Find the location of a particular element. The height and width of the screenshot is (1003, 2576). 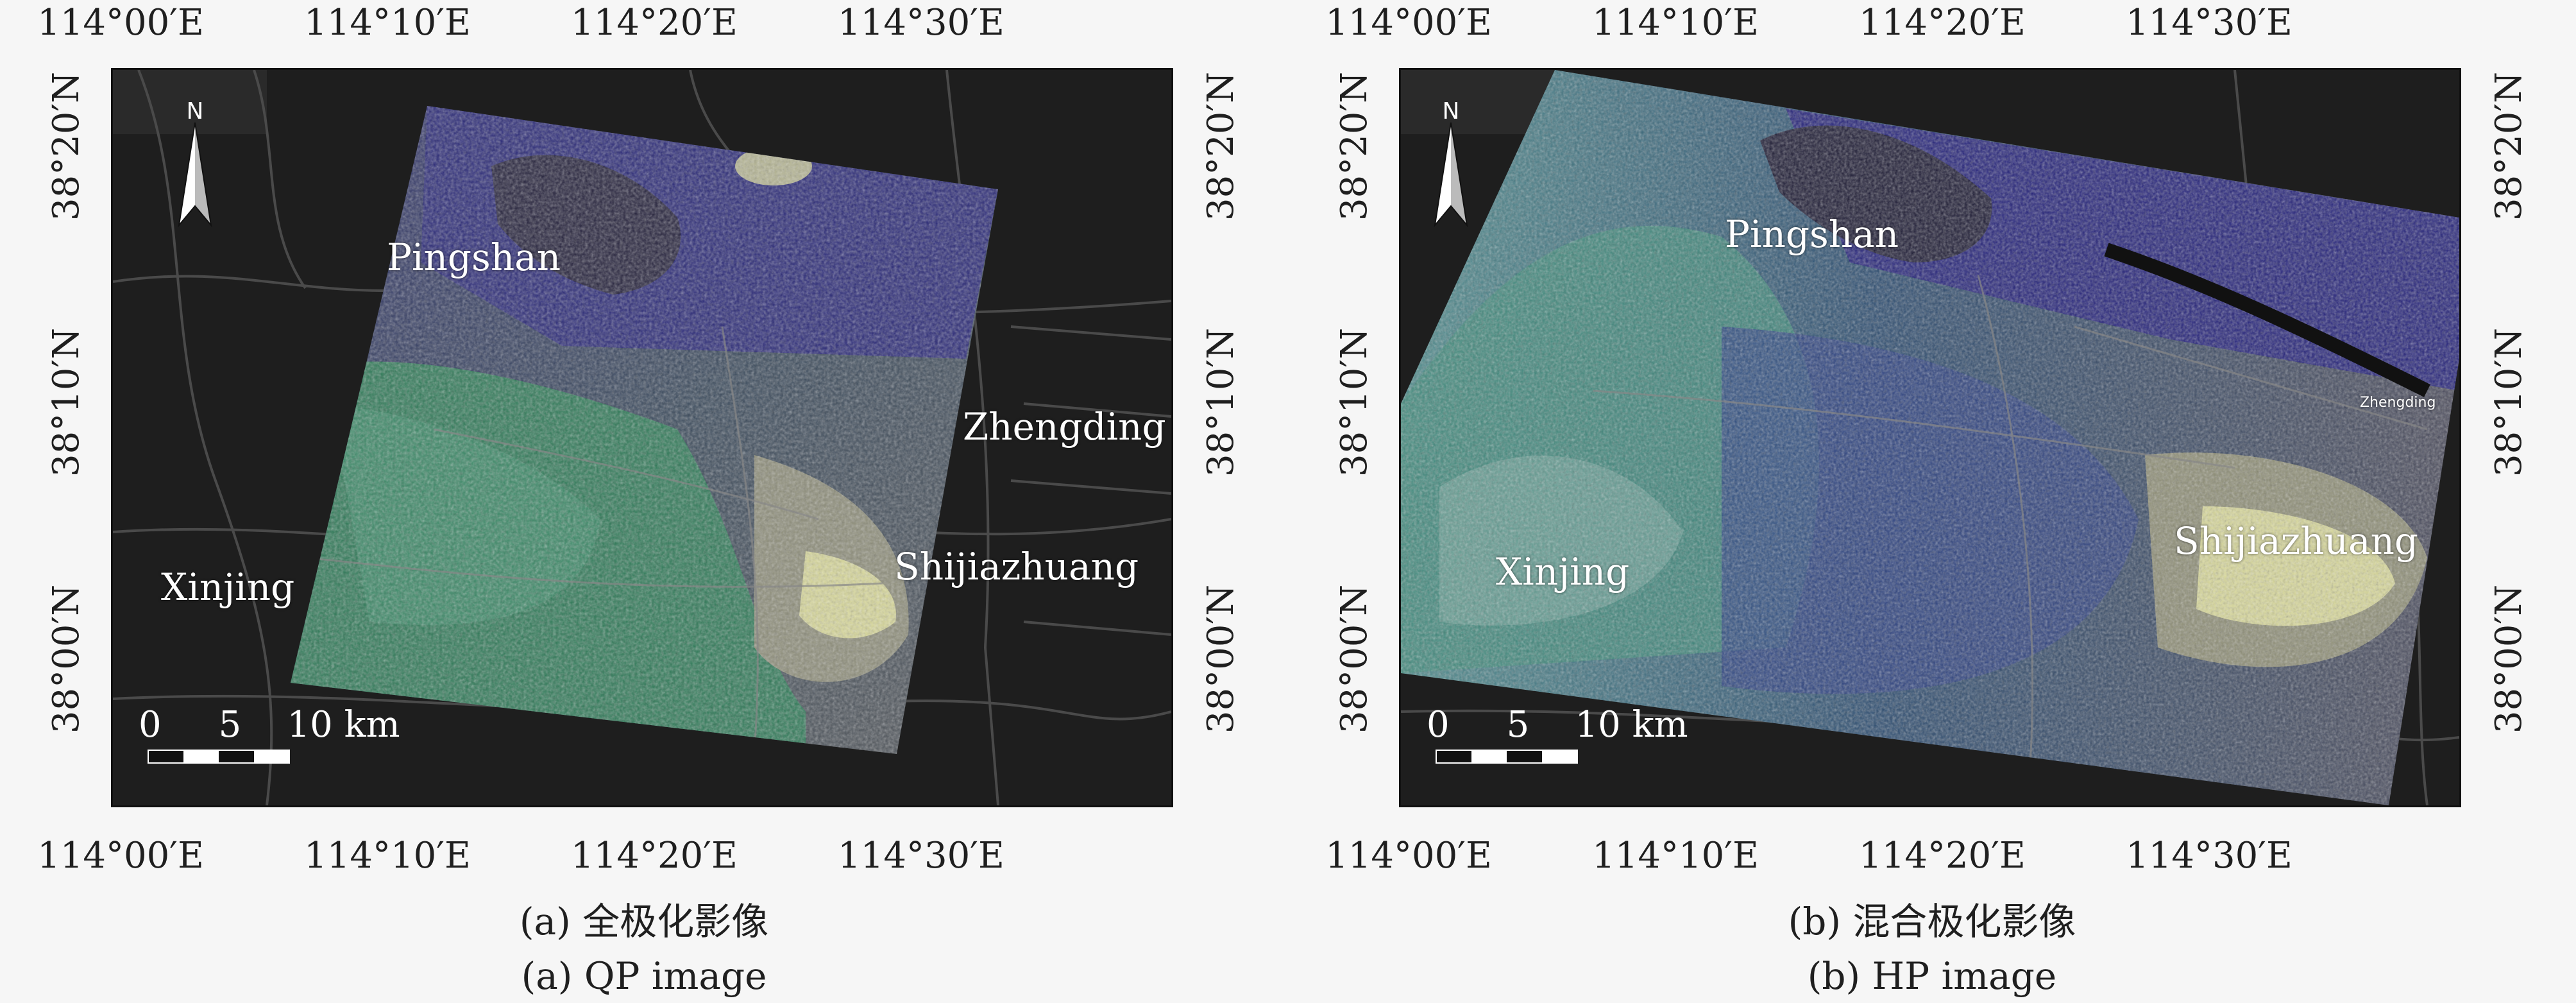

caption-en: (b) HP image is located at coordinates (1932, 976).